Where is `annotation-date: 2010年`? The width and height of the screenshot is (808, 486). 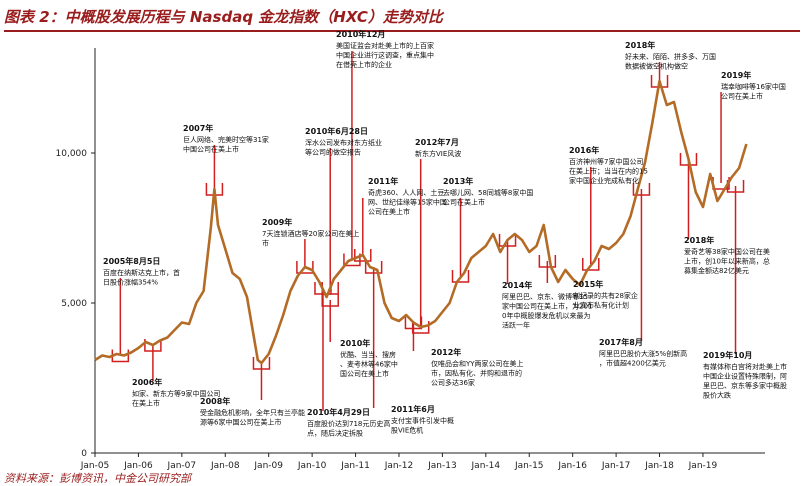
annotation-date: 2010年 is located at coordinates (355, 343).